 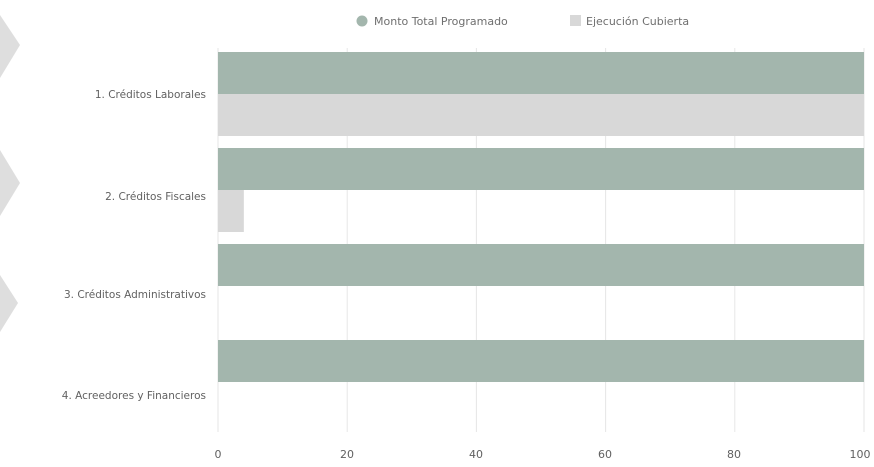 What do you see at coordinates (441, 21) in the screenshot?
I see `legend-label-series-1: Monto Total Programado` at bounding box center [441, 21].